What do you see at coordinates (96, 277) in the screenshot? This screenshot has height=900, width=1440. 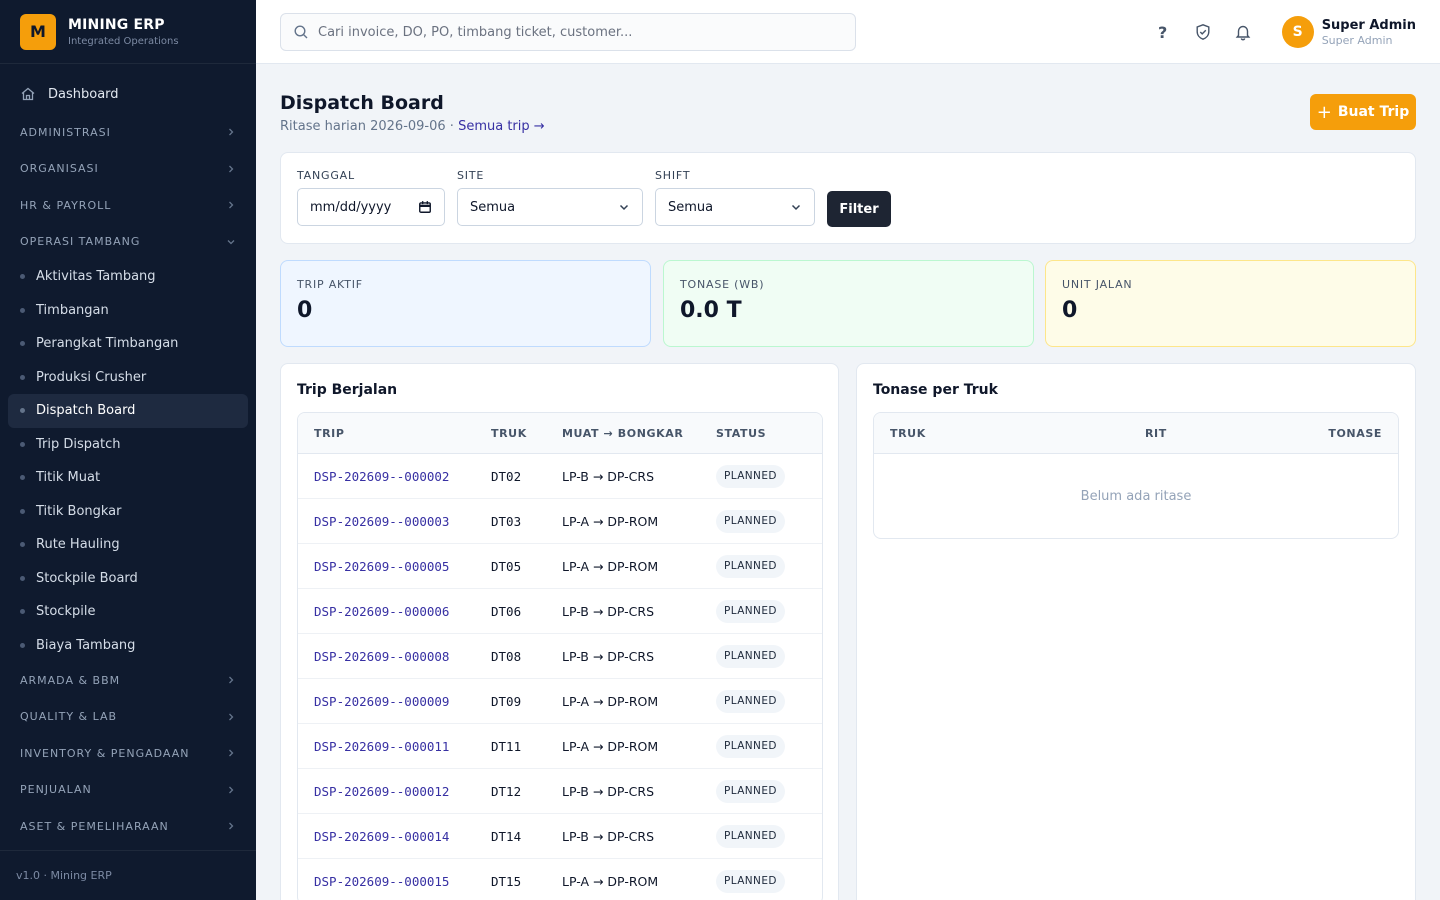 I see `sidebar-item-label: Aktivitas Tambang` at bounding box center [96, 277].